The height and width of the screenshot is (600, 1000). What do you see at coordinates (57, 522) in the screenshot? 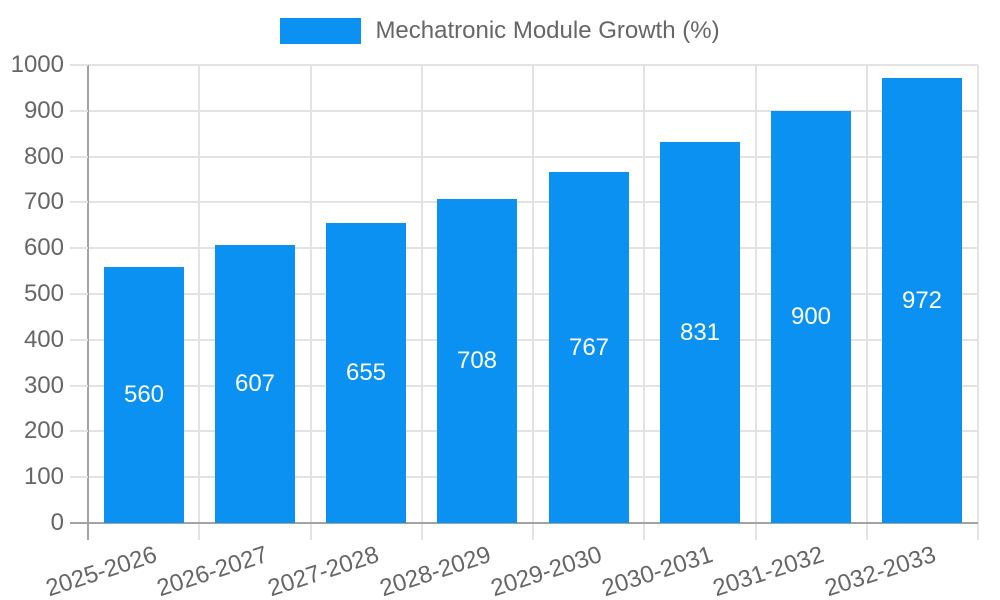
I see `y-axis-tick-label: 0` at bounding box center [57, 522].